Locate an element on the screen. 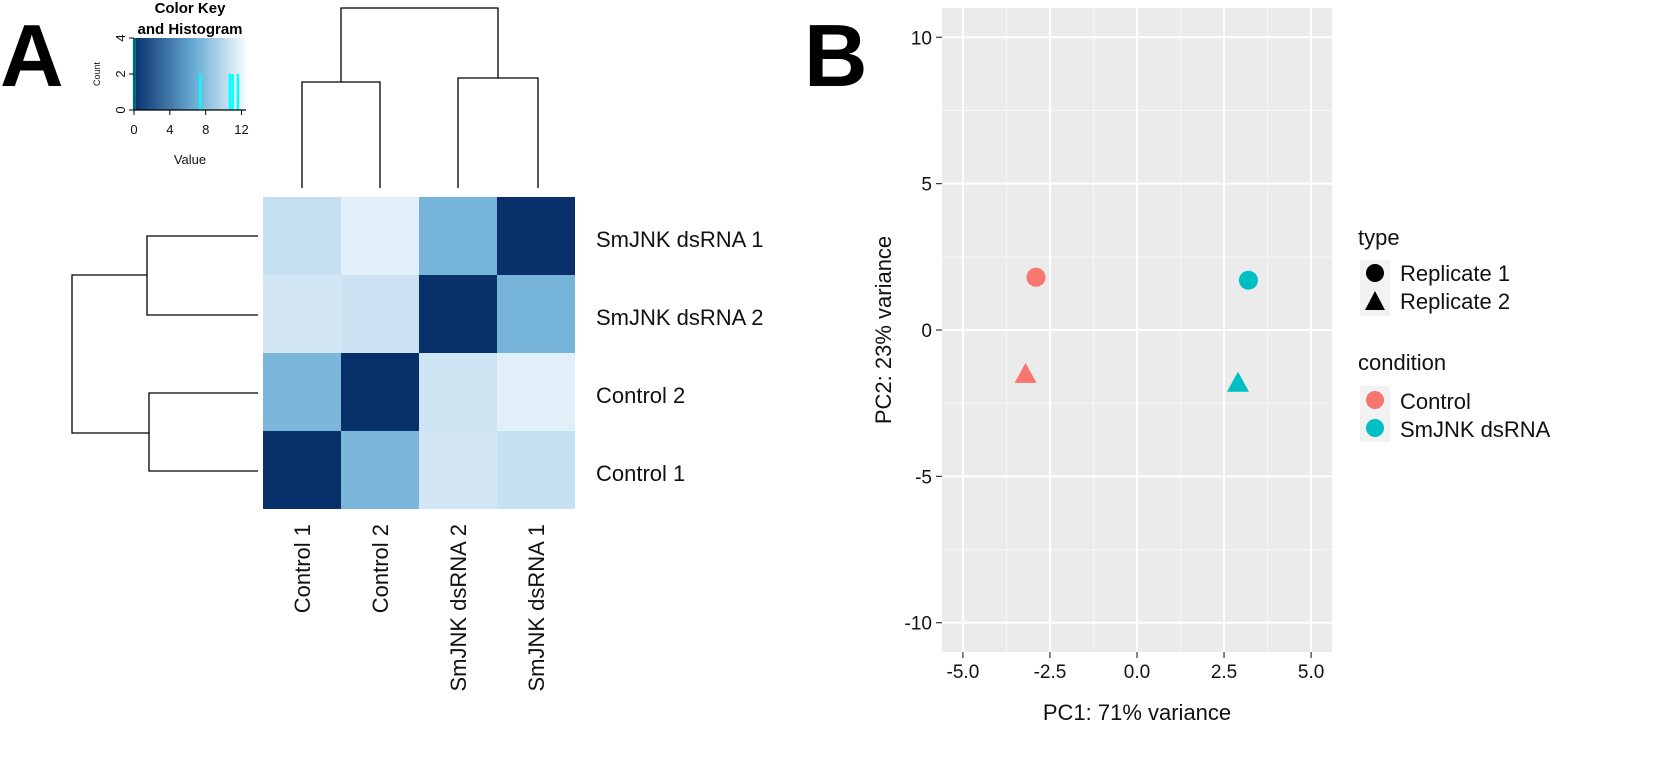 Image resolution: width=1654 pixels, height=758 pixels. color-key-gradient is located at coordinates (190, 74).